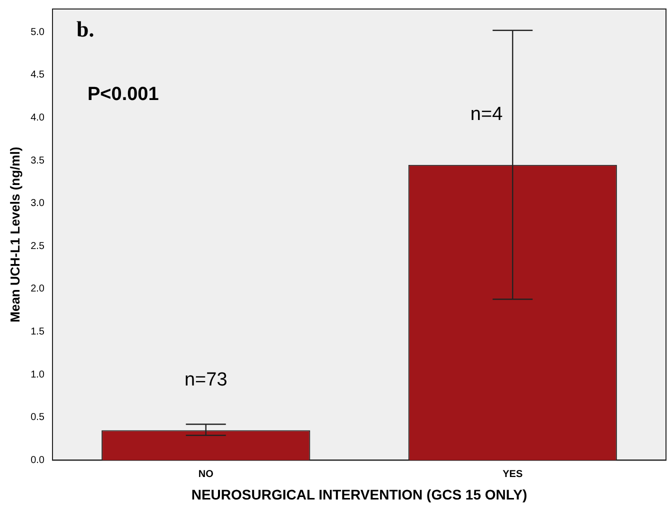 The width and height of the screenshot is (669, 512). Describe the element at coordinates (37, 460) in the screenshot. I see `y-tick-label: 0.0` at that location.